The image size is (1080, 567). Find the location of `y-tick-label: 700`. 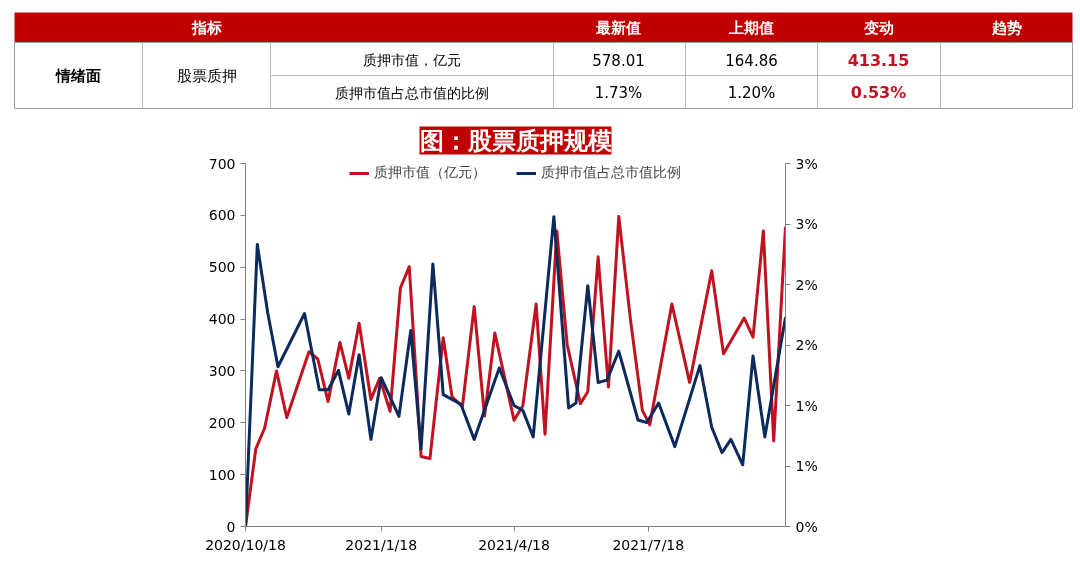

y-tick-label: 700 is located at coordinates (222, 163).